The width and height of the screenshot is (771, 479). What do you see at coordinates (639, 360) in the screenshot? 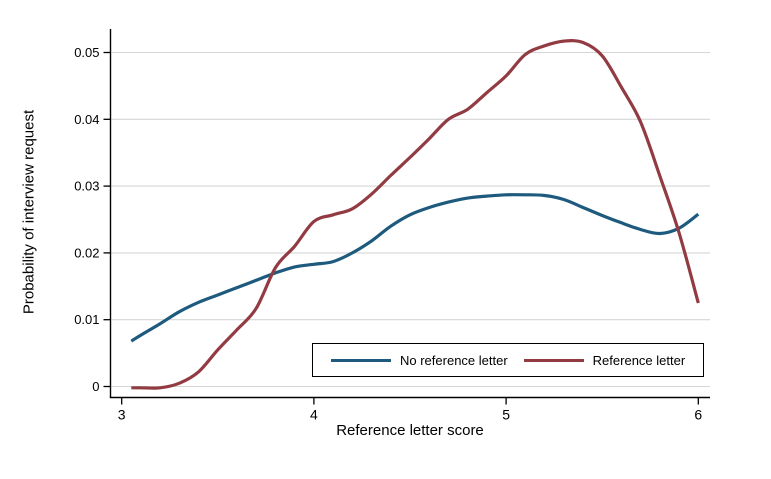
I see `legend-label-reference-letter: Reference letter` at bounding box center [639, 360].